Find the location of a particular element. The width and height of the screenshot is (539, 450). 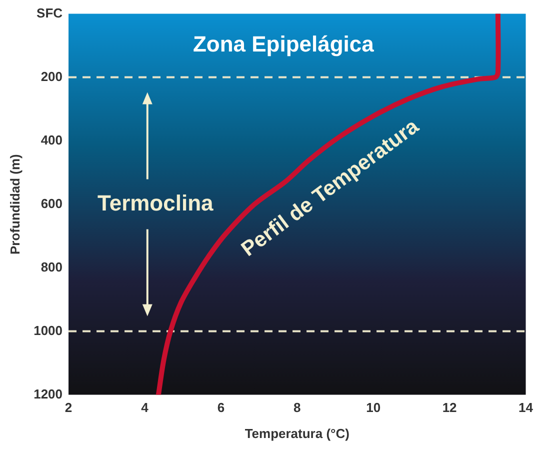

y-tick-label: 400 is located at coordinates (51, 140).